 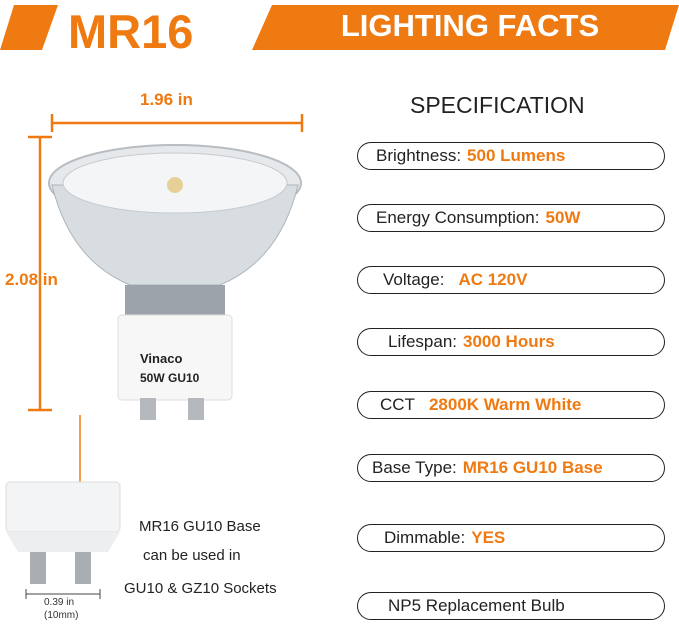 I want to click on banner-shape, so click(x=465, y=27).